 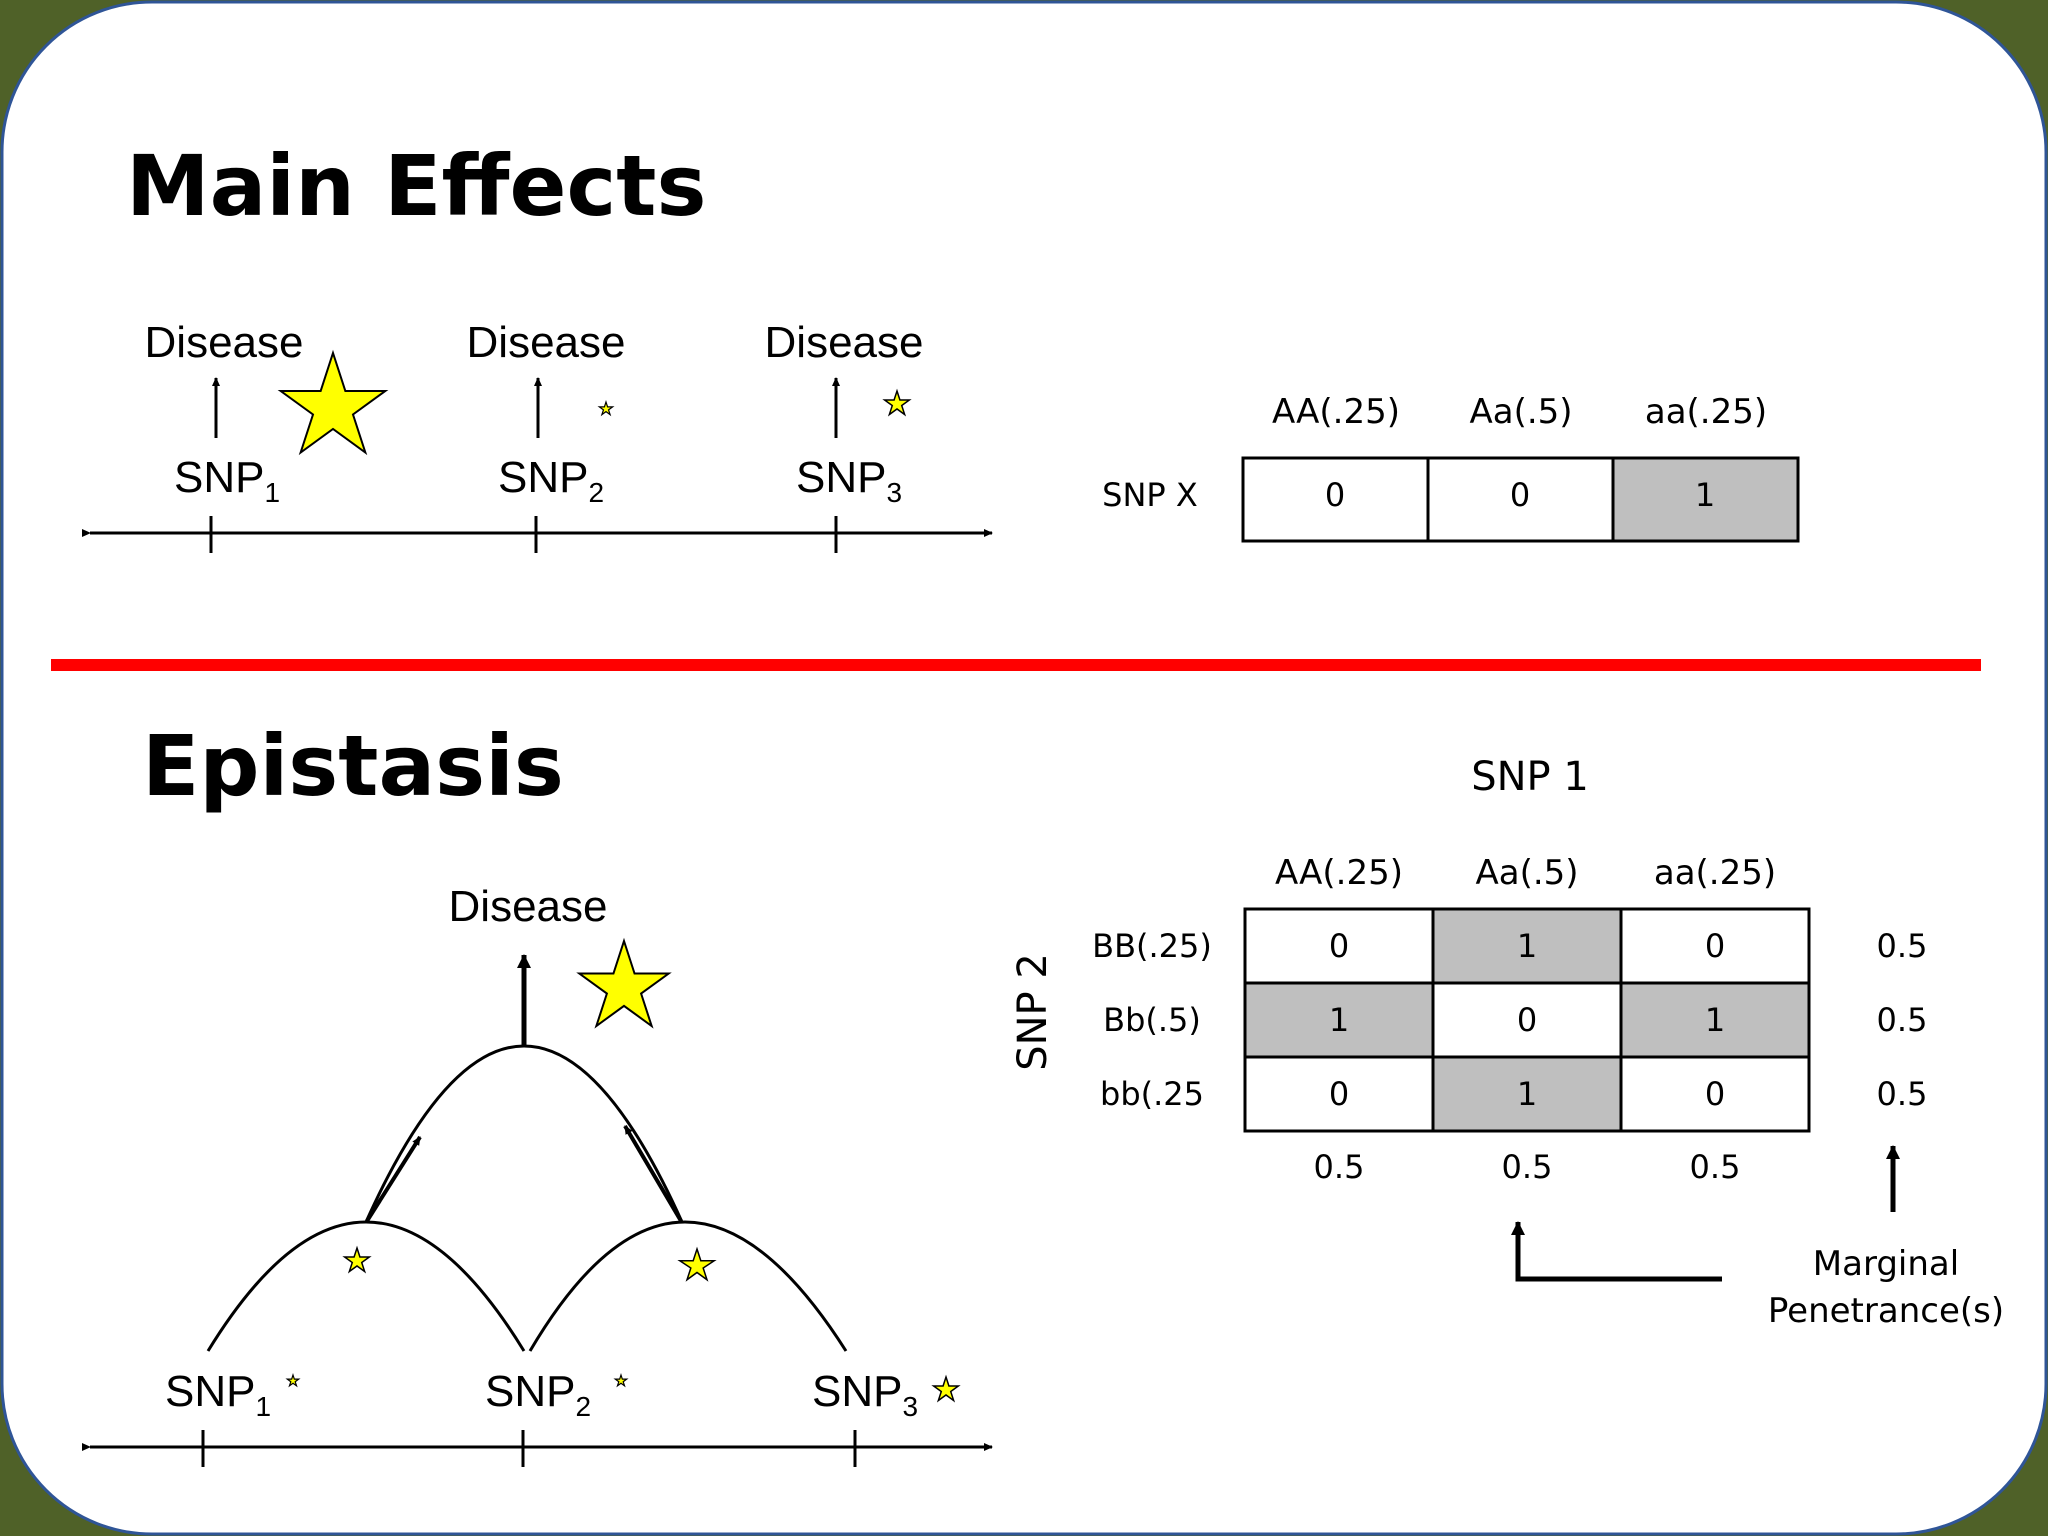 I want to click on main-snp-label-3: SNP3, so click(x=849, y=480).